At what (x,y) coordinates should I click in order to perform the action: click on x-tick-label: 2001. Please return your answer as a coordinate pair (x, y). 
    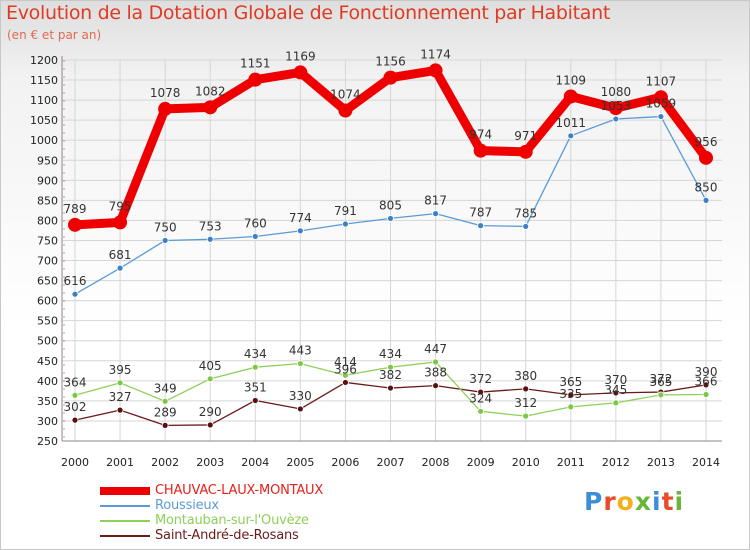
    Looking at the image, I should click on (120, 462).